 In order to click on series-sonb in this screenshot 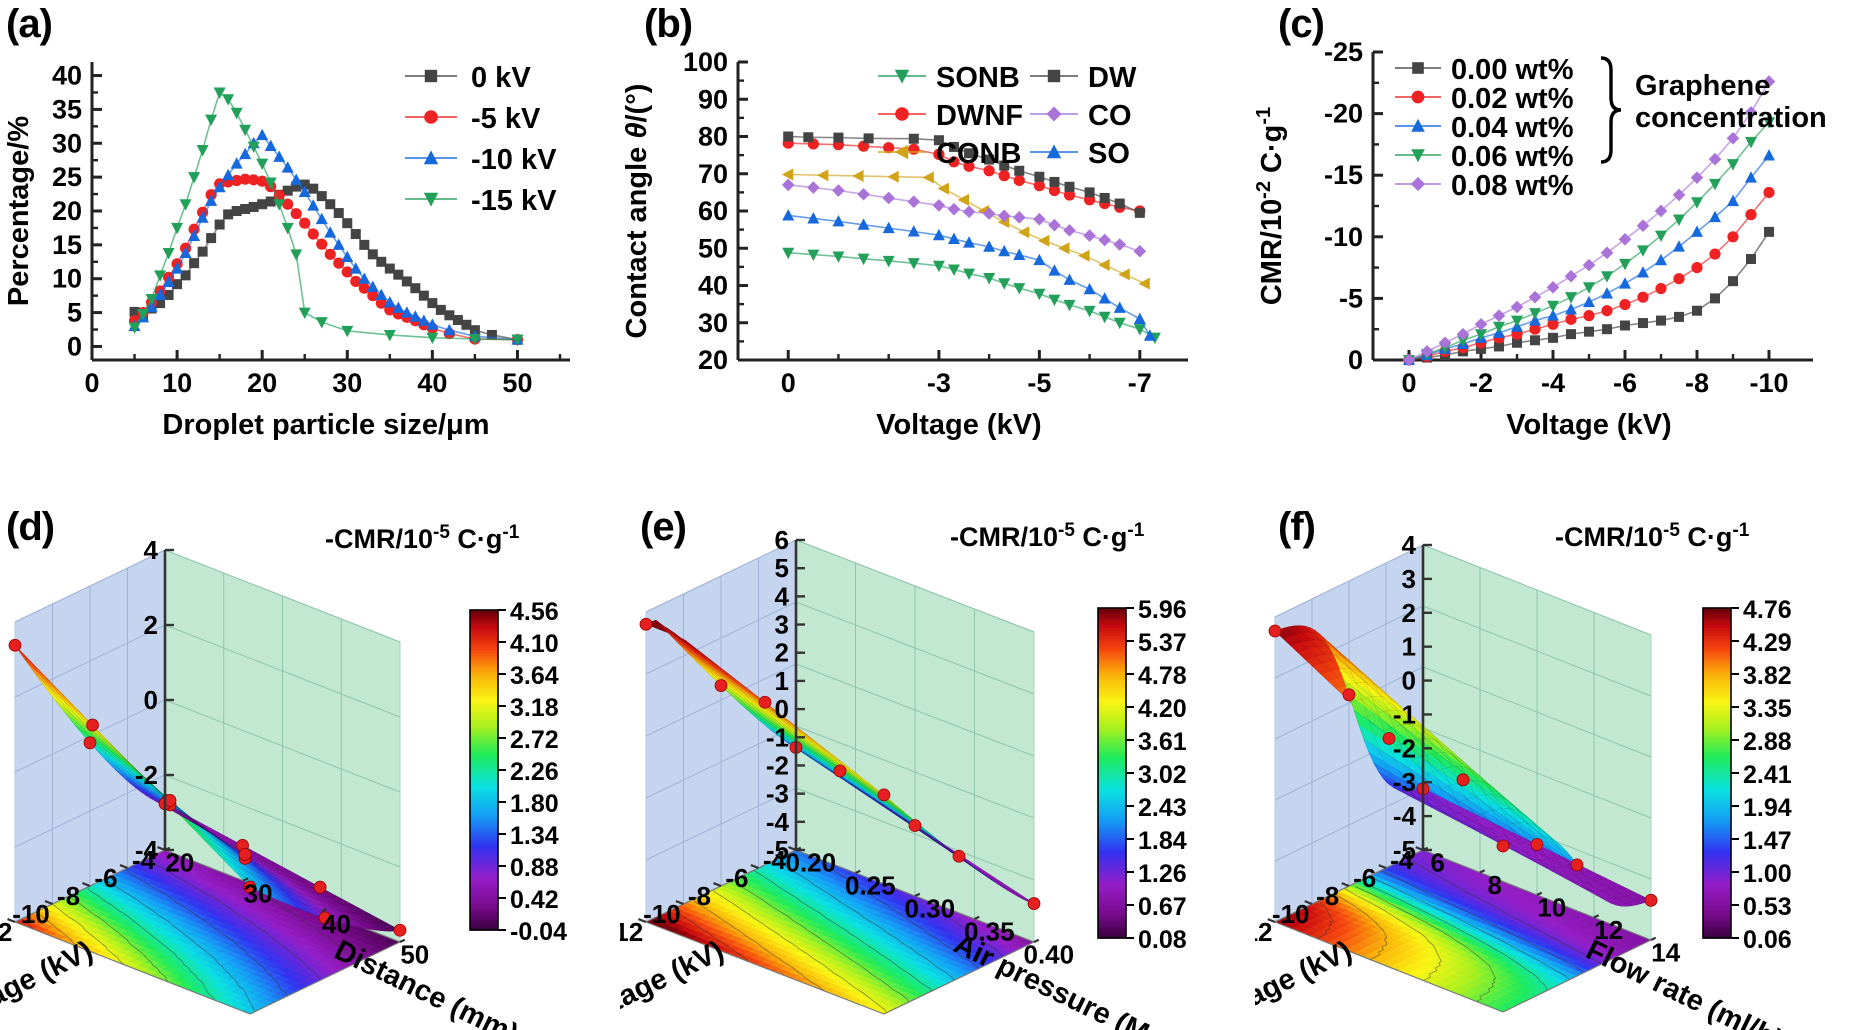, I will do `click(971, 296)`.